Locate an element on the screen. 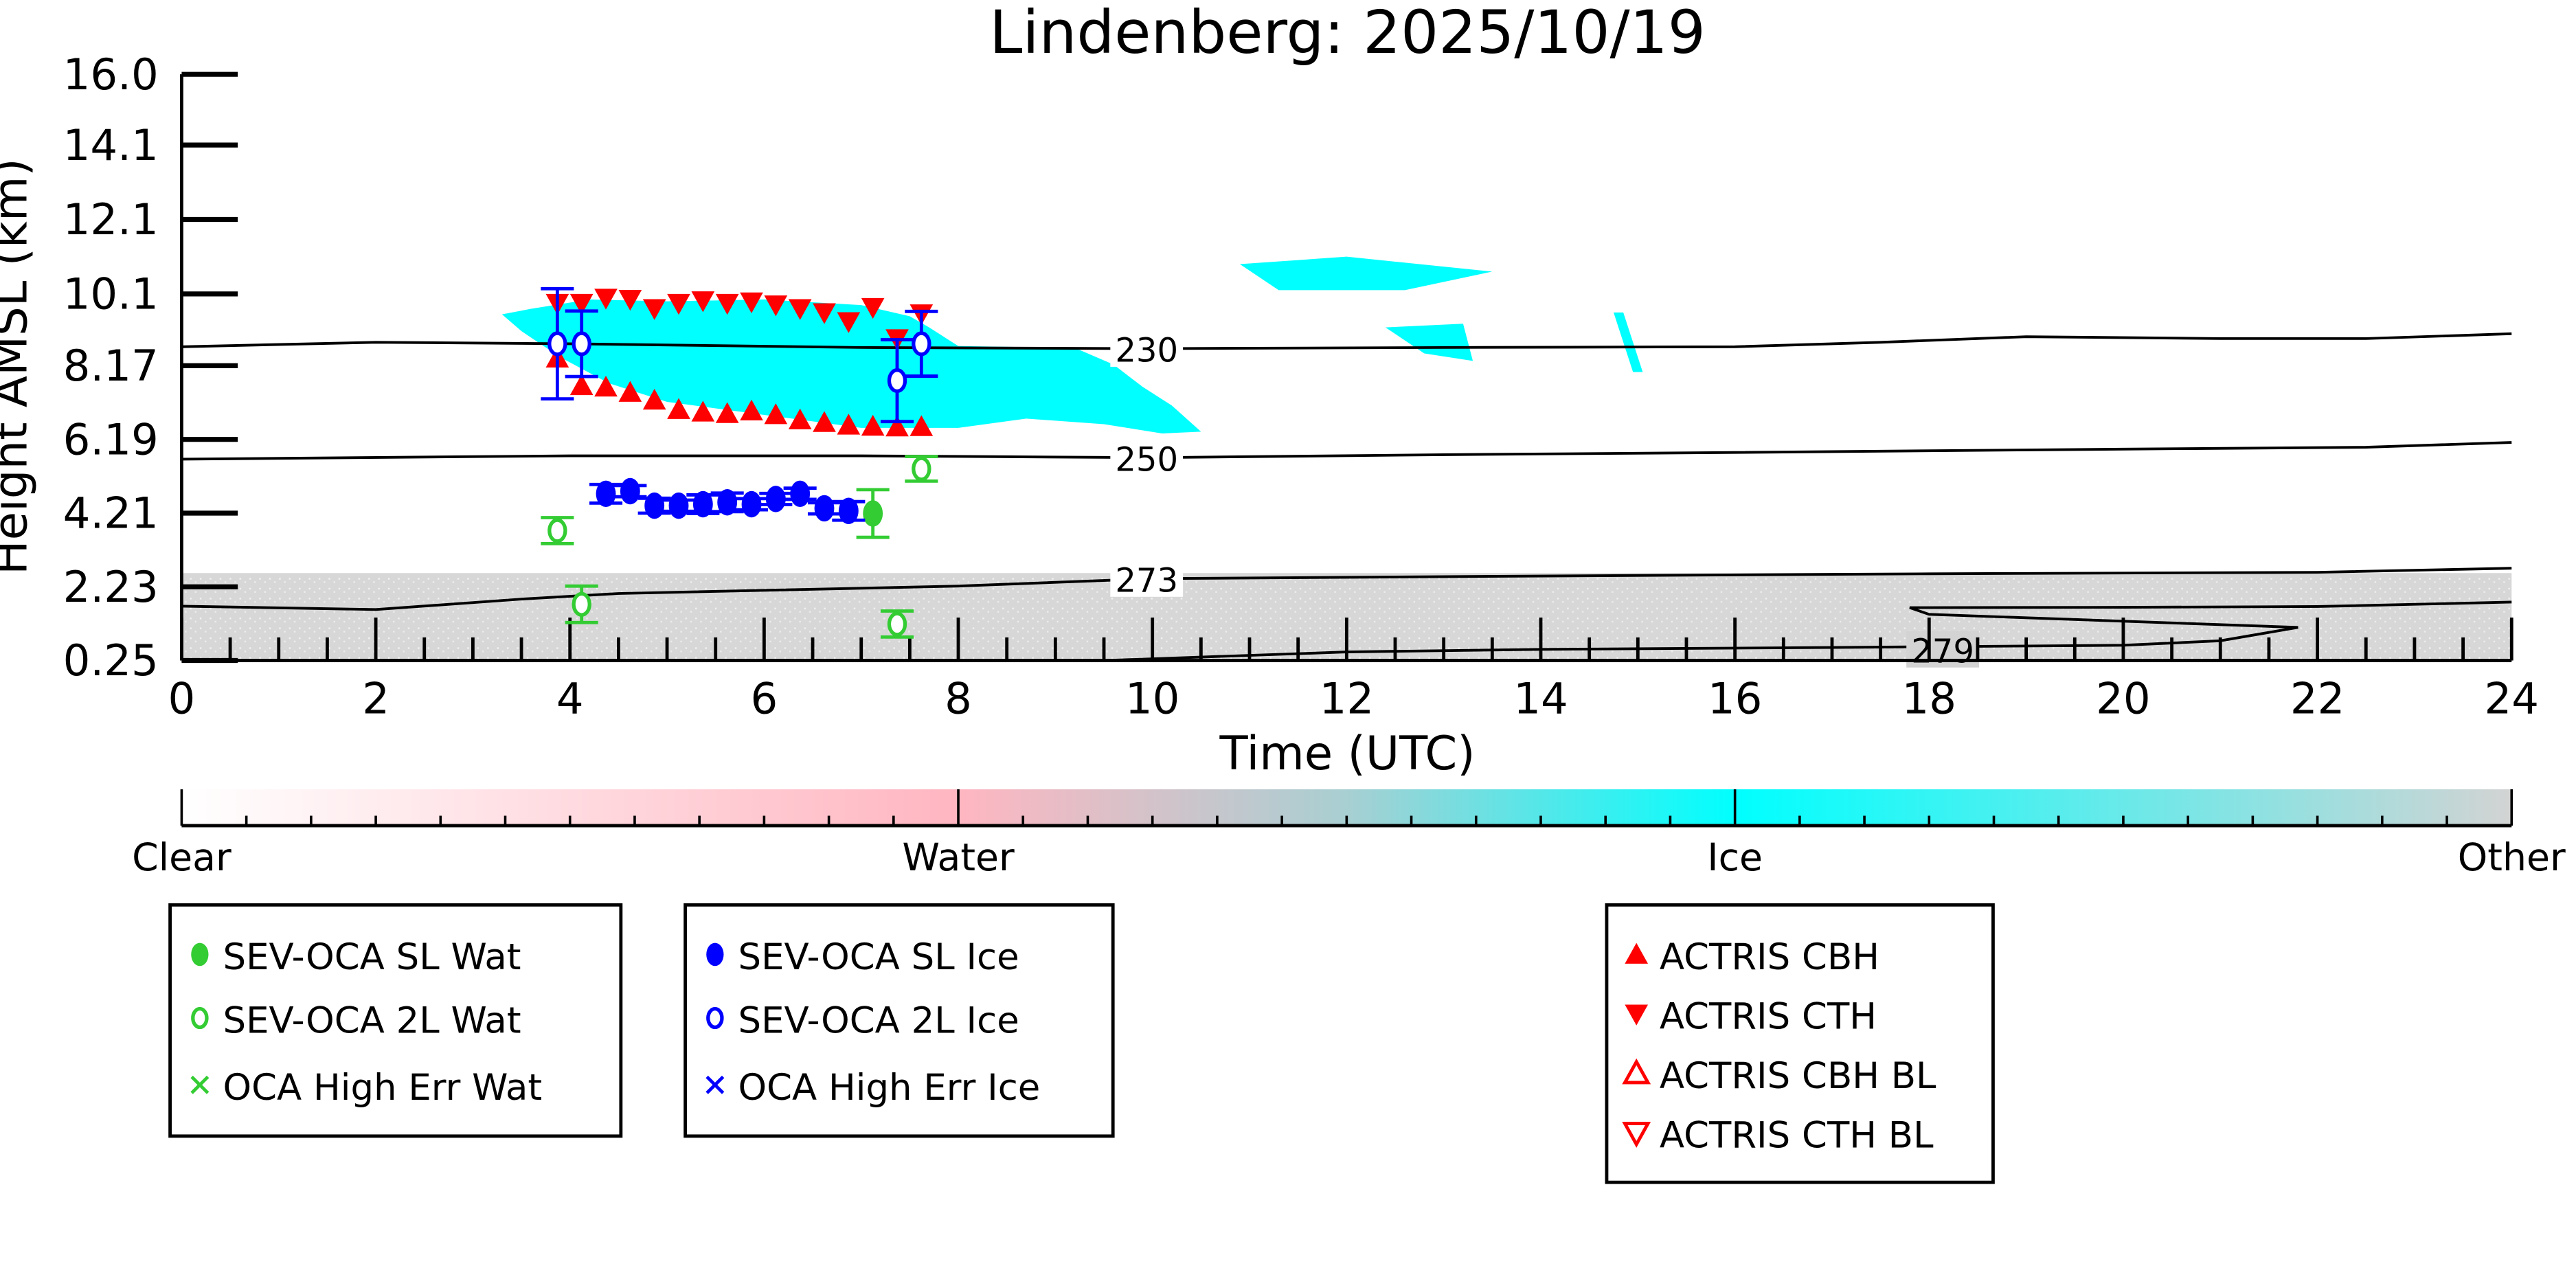 The image size is (2576, 1288). contour-label: 250 is located at coordinates (1146, 459).